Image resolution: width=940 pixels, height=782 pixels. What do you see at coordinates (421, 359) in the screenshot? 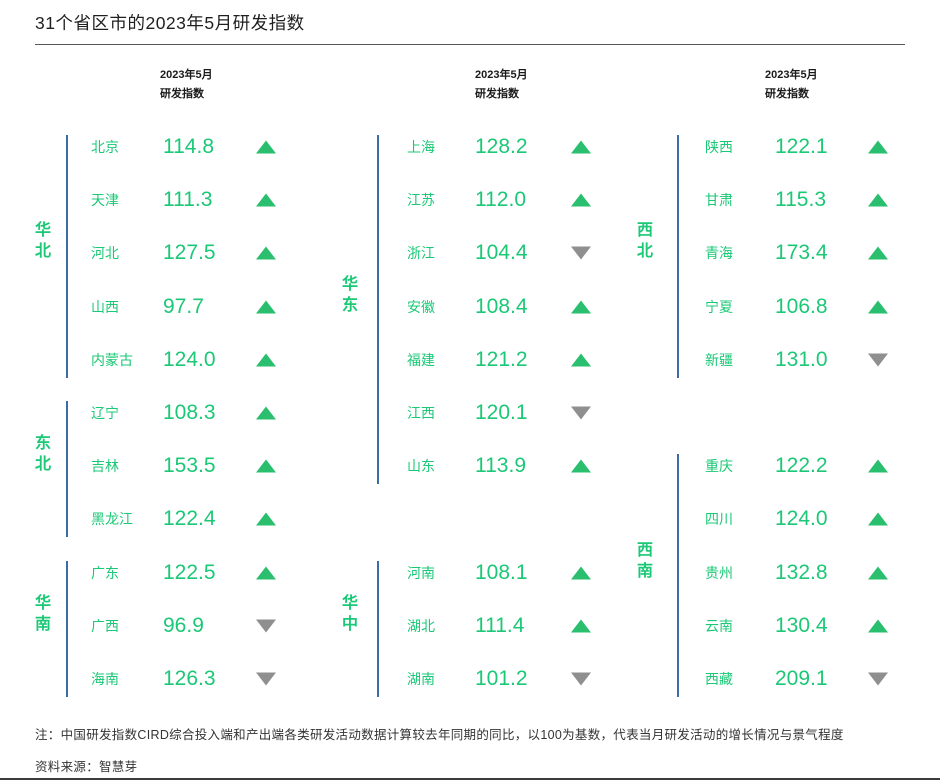
I see `province-name: 福建` at bounding box center [421, 359].